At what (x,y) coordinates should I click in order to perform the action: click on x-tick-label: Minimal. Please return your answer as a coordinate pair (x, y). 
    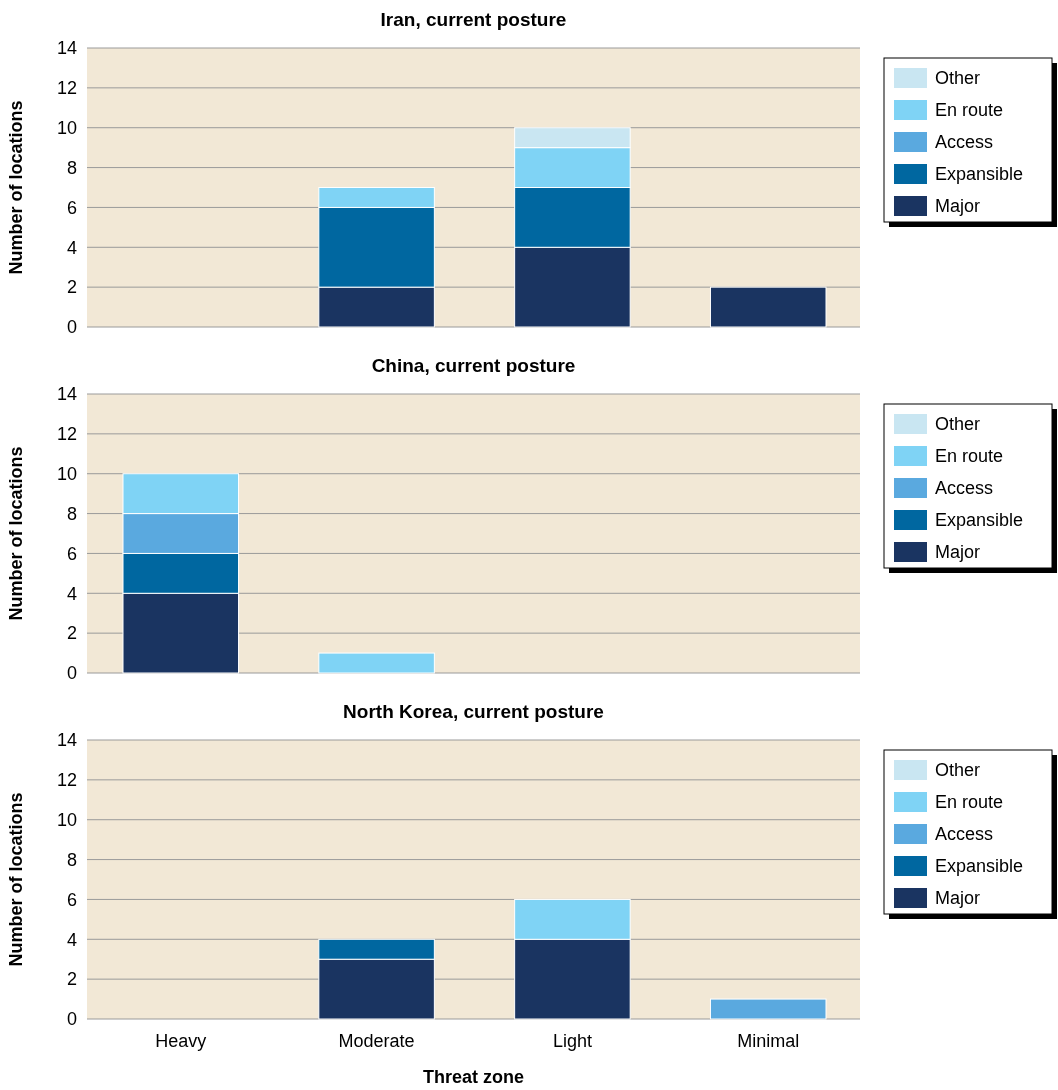
    Looking at the image, I should click on (768, 1041).